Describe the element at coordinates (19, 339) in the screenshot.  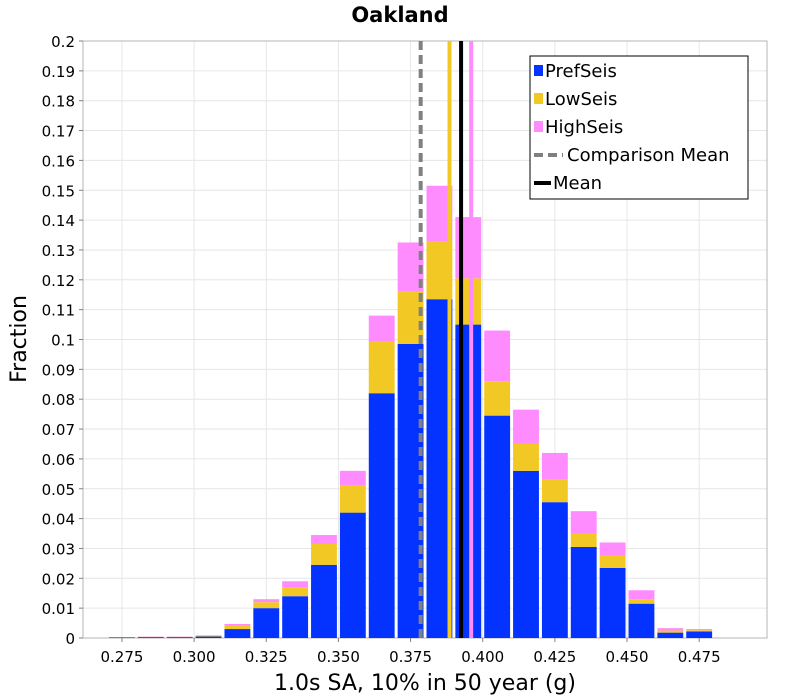
I see `y-axis-label: Fraction` at that location.